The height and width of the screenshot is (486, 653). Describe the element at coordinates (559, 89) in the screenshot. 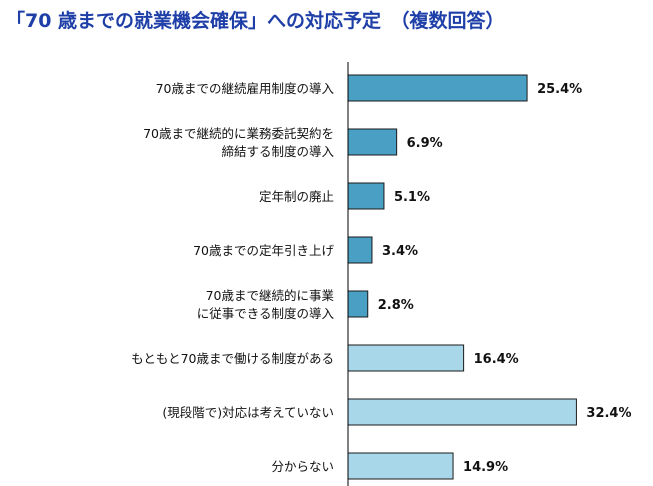

I see `value-label-1: 25.4%` at that location.